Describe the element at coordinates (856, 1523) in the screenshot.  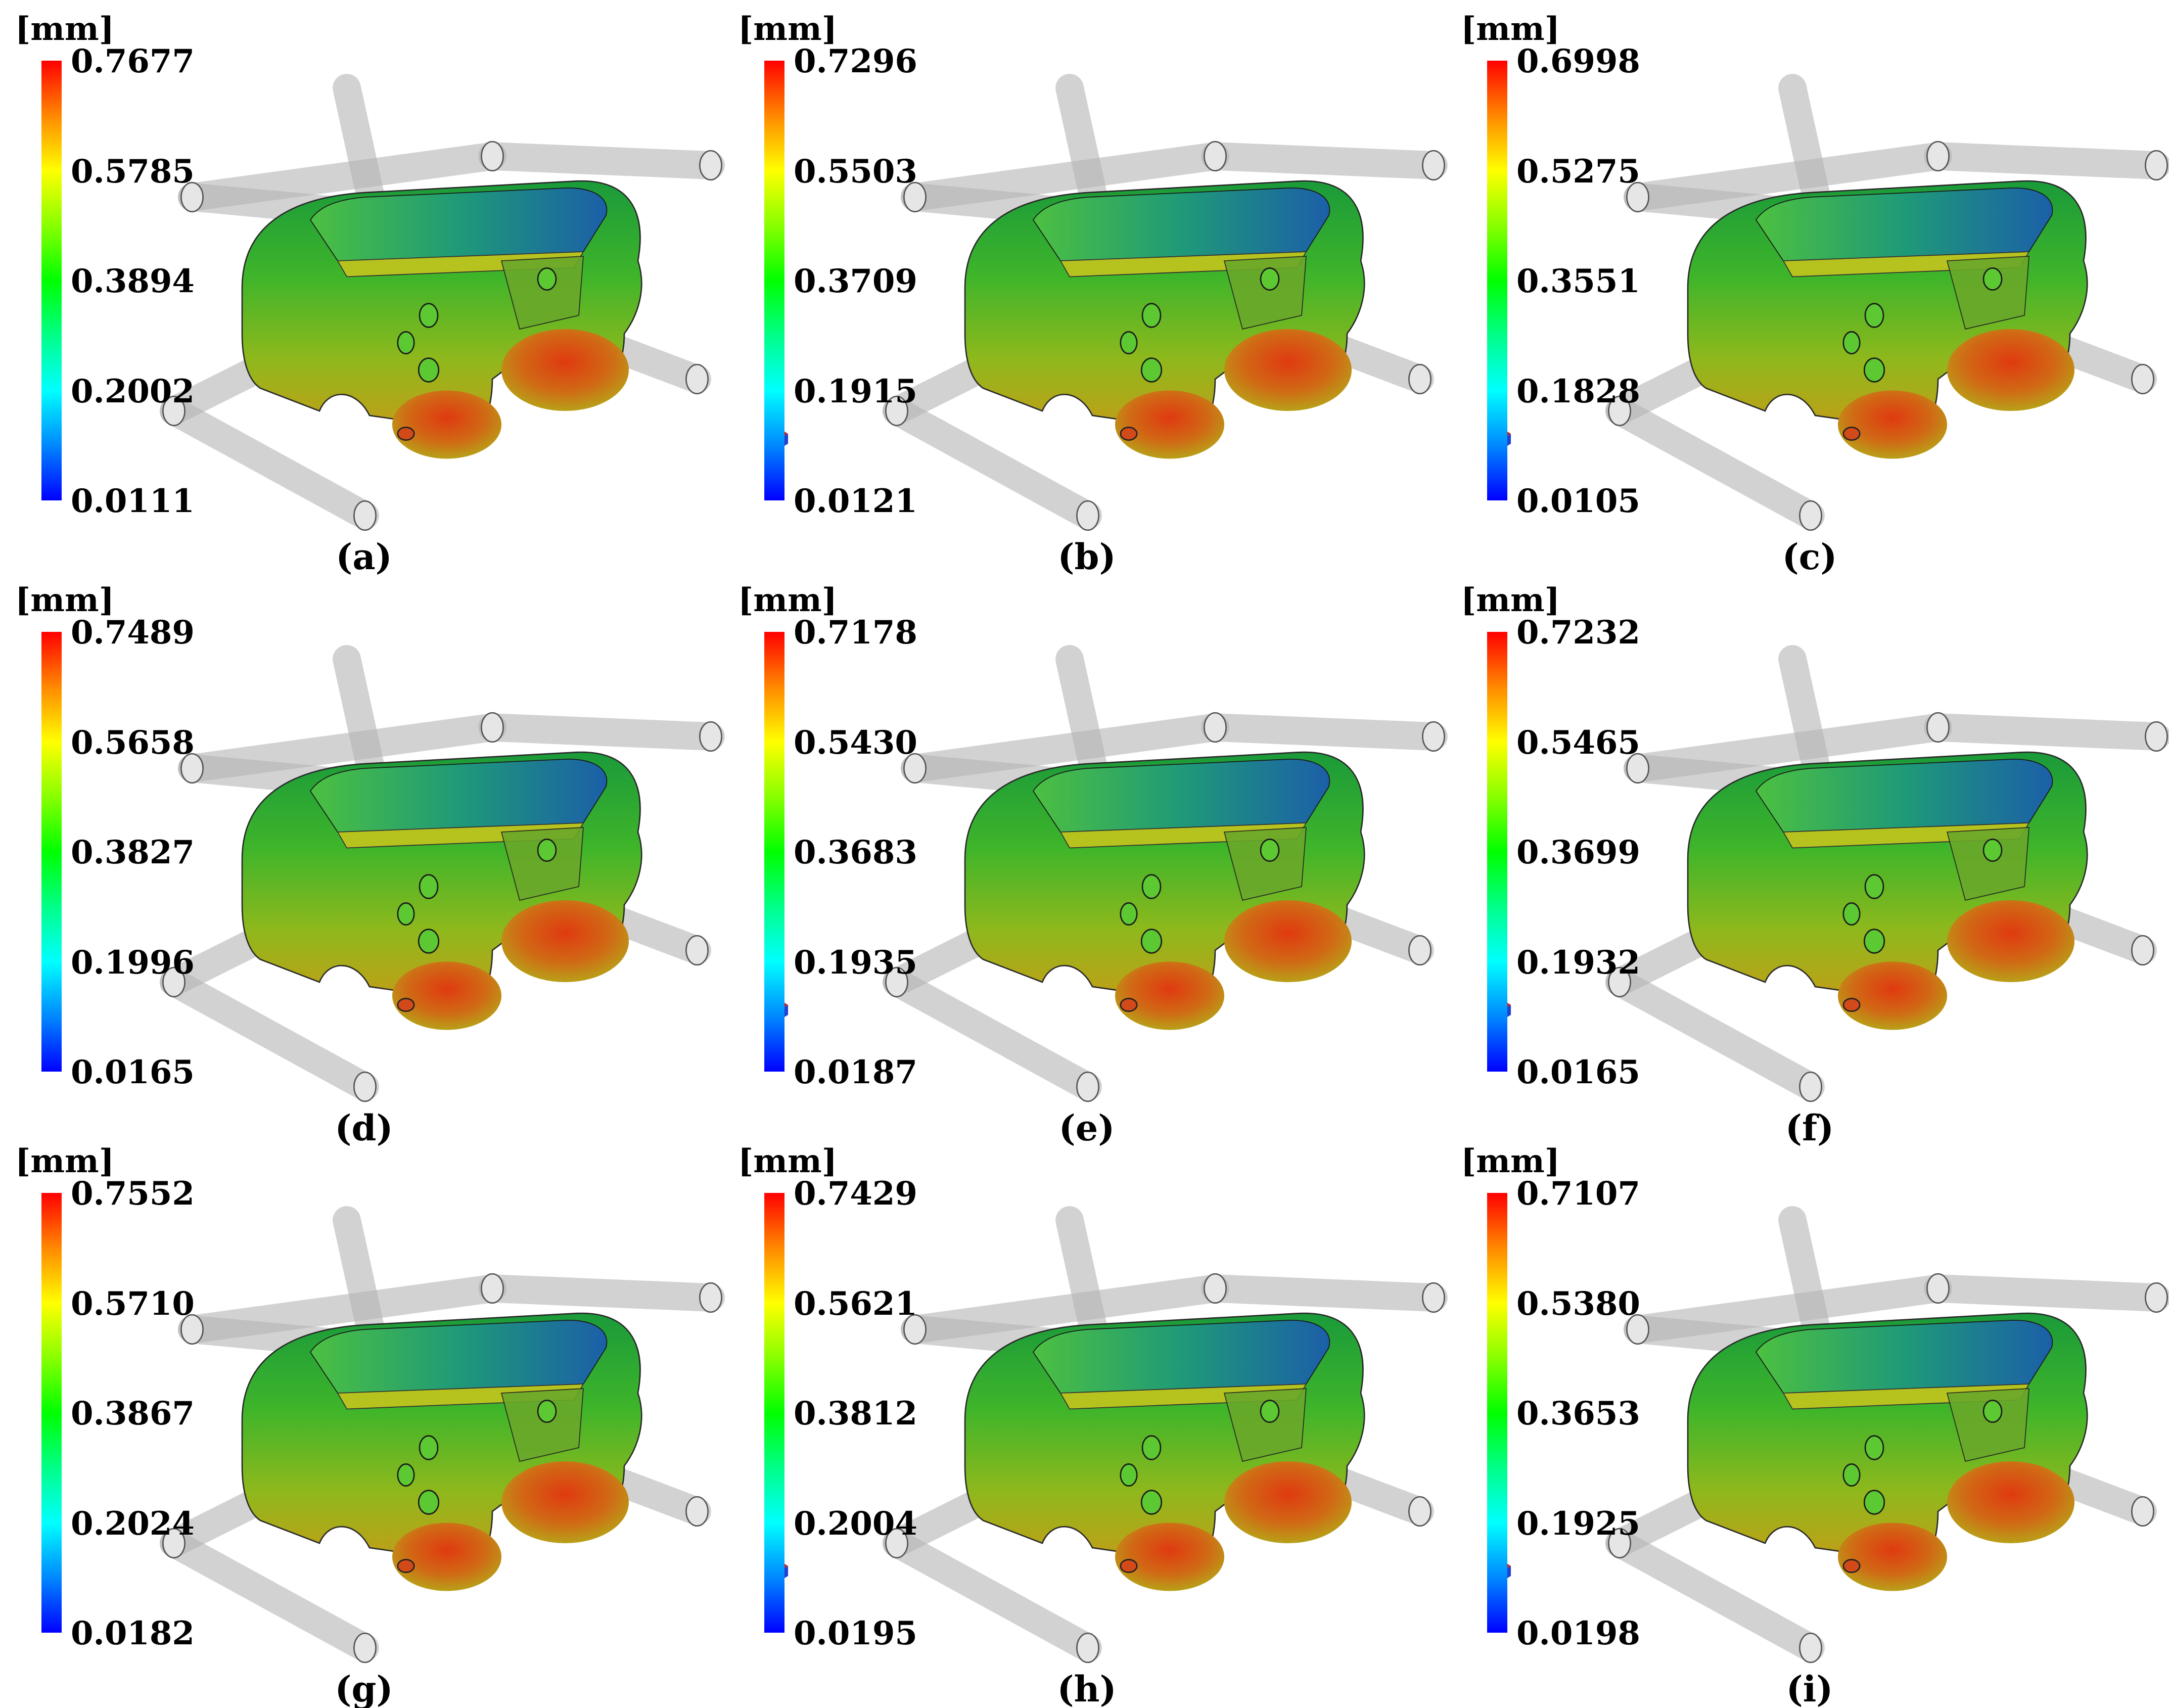
I see `colorbar-tick-label: 0.2004` at that location.